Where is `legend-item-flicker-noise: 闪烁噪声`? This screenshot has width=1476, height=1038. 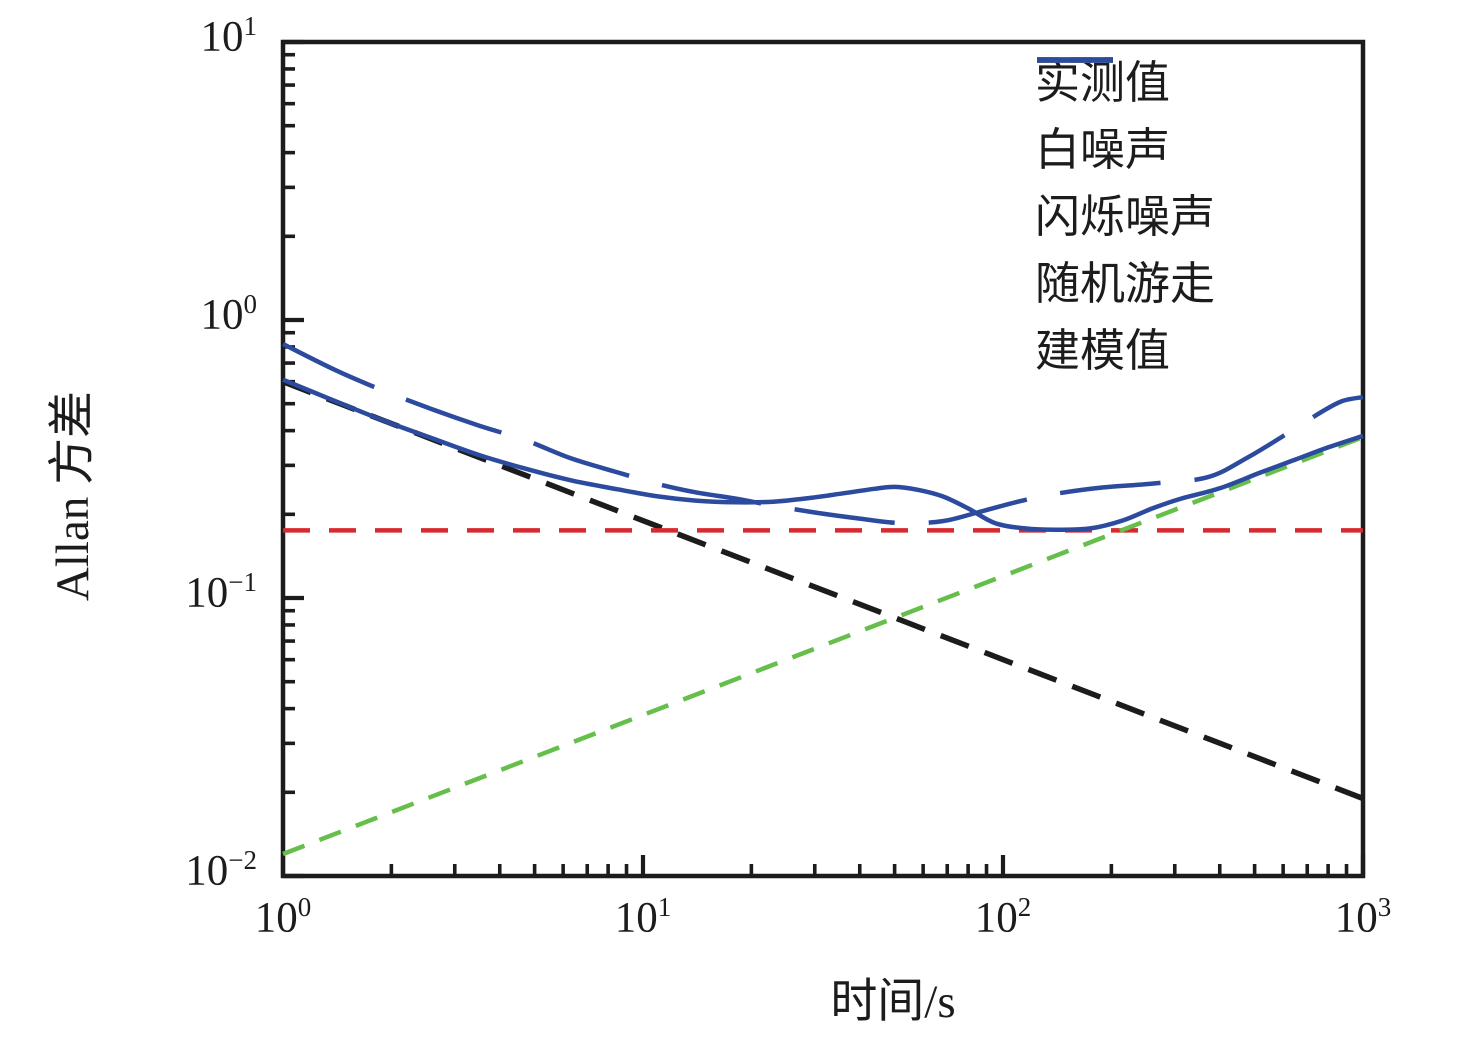
legend-item-flicker-noise: 闪烁噪声 is located at coordinates (1125, 155).